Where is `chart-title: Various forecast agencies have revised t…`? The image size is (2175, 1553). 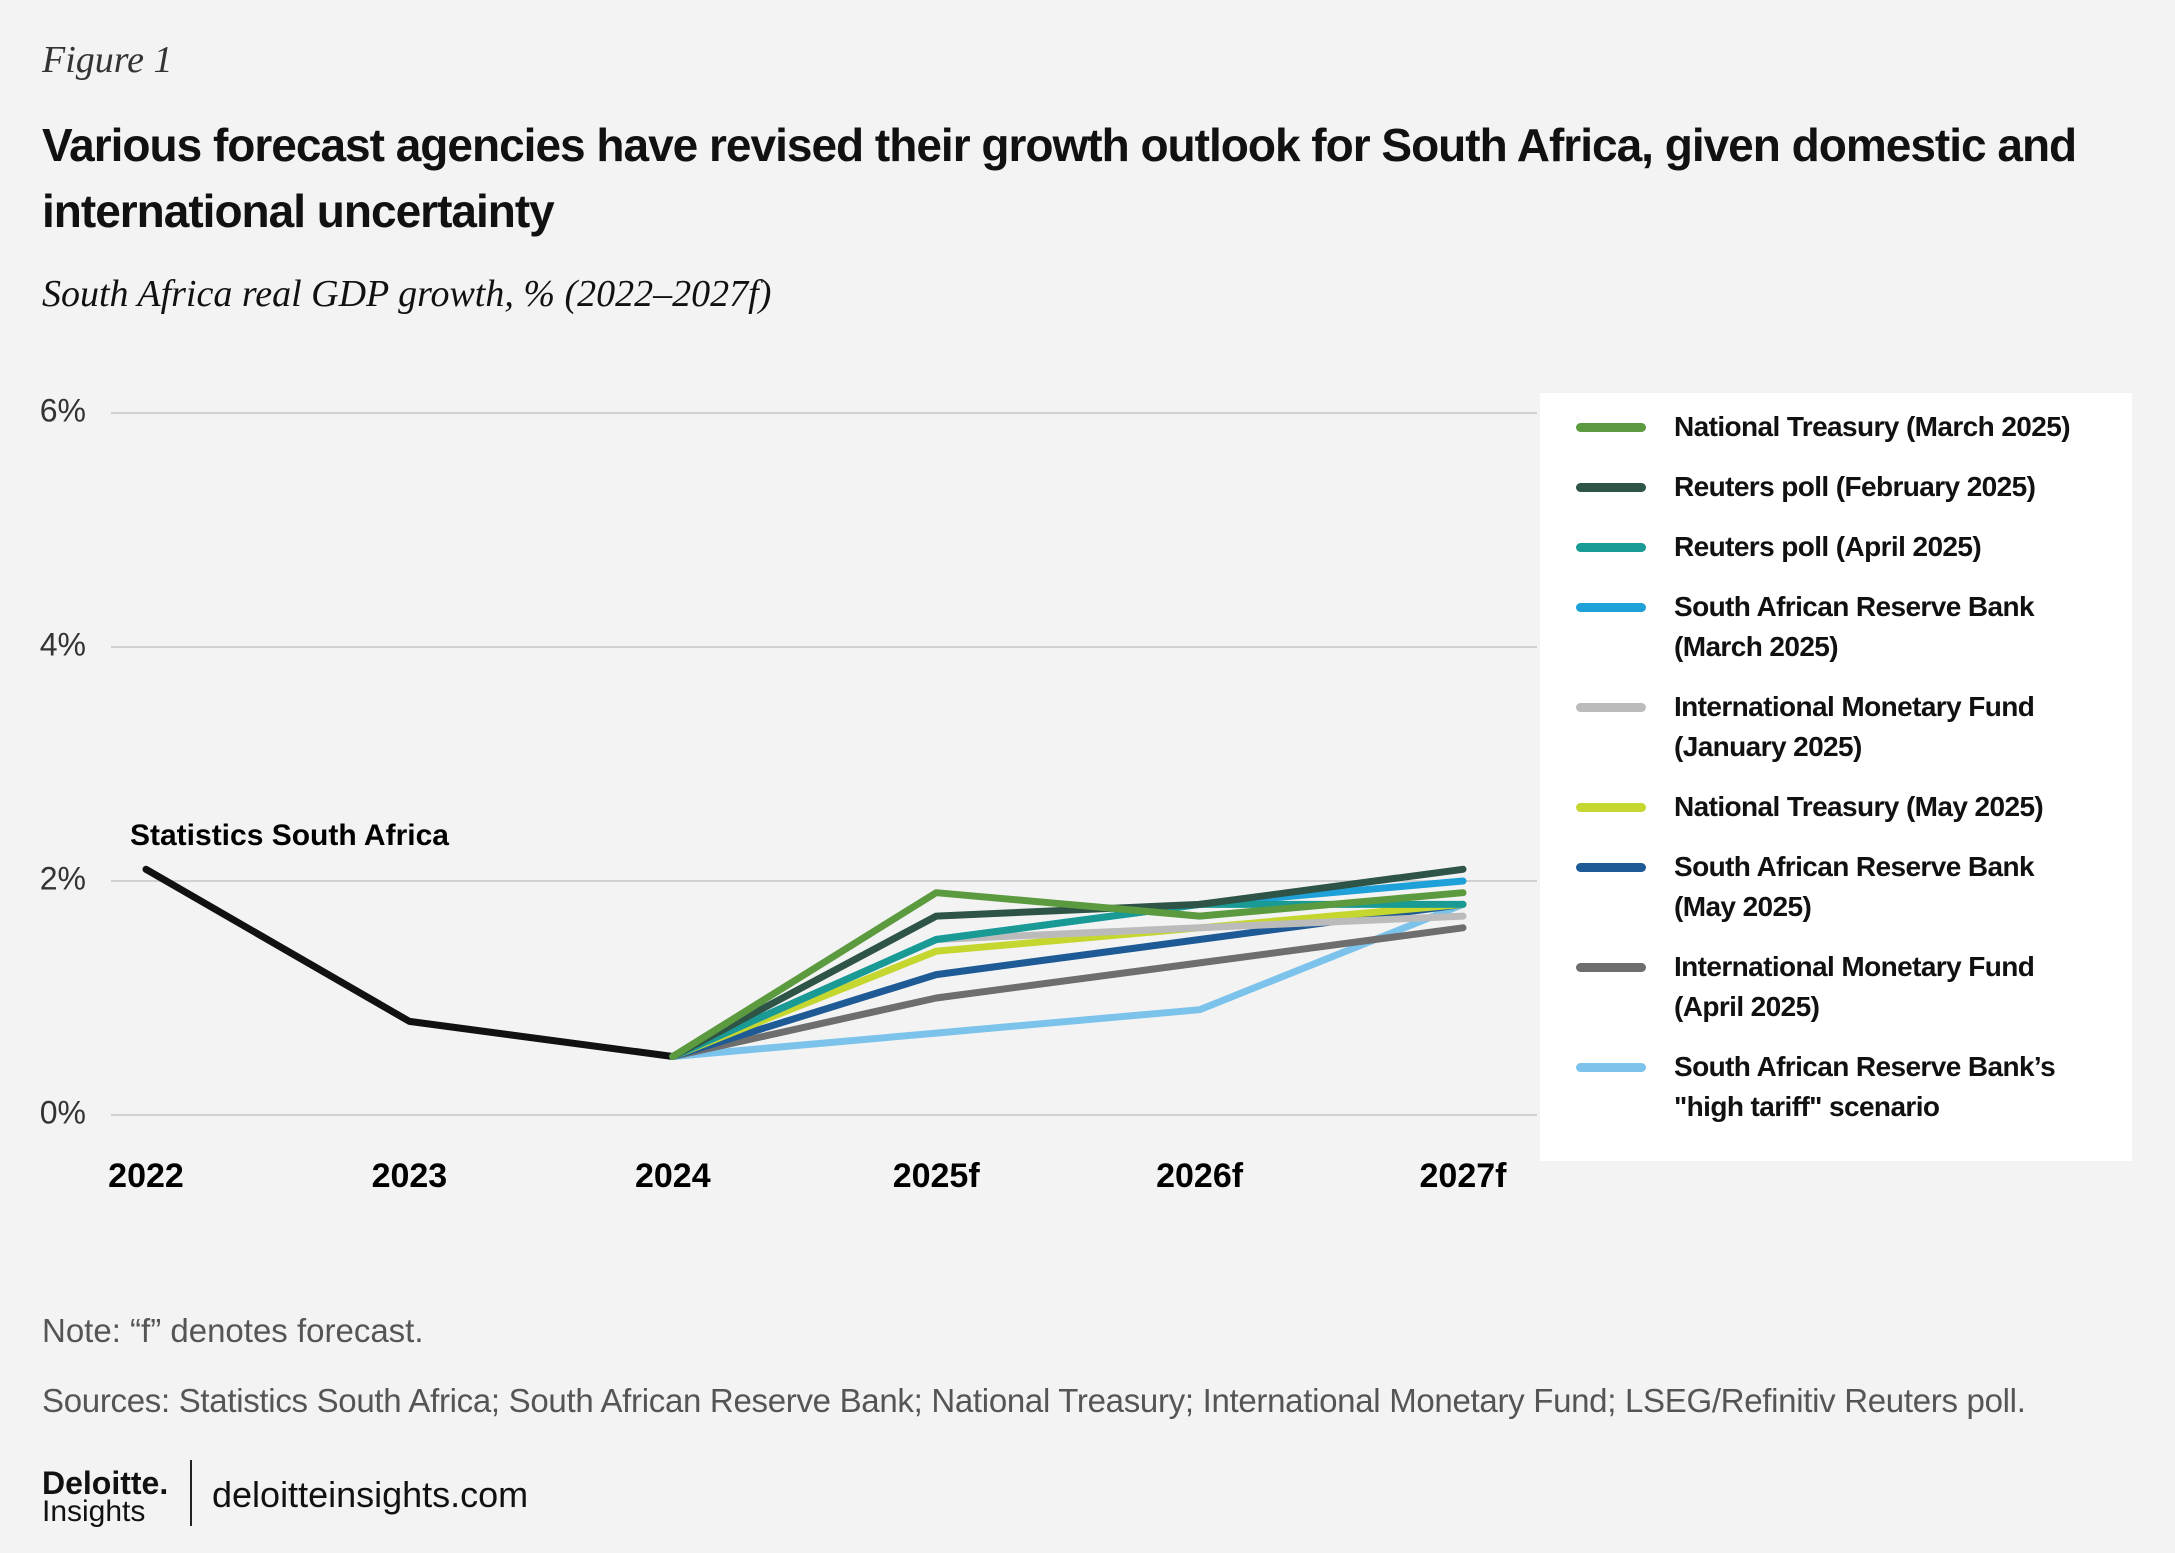
chart-title: Various forecast agencies have revised t… is located at coordinates (1059, 178).